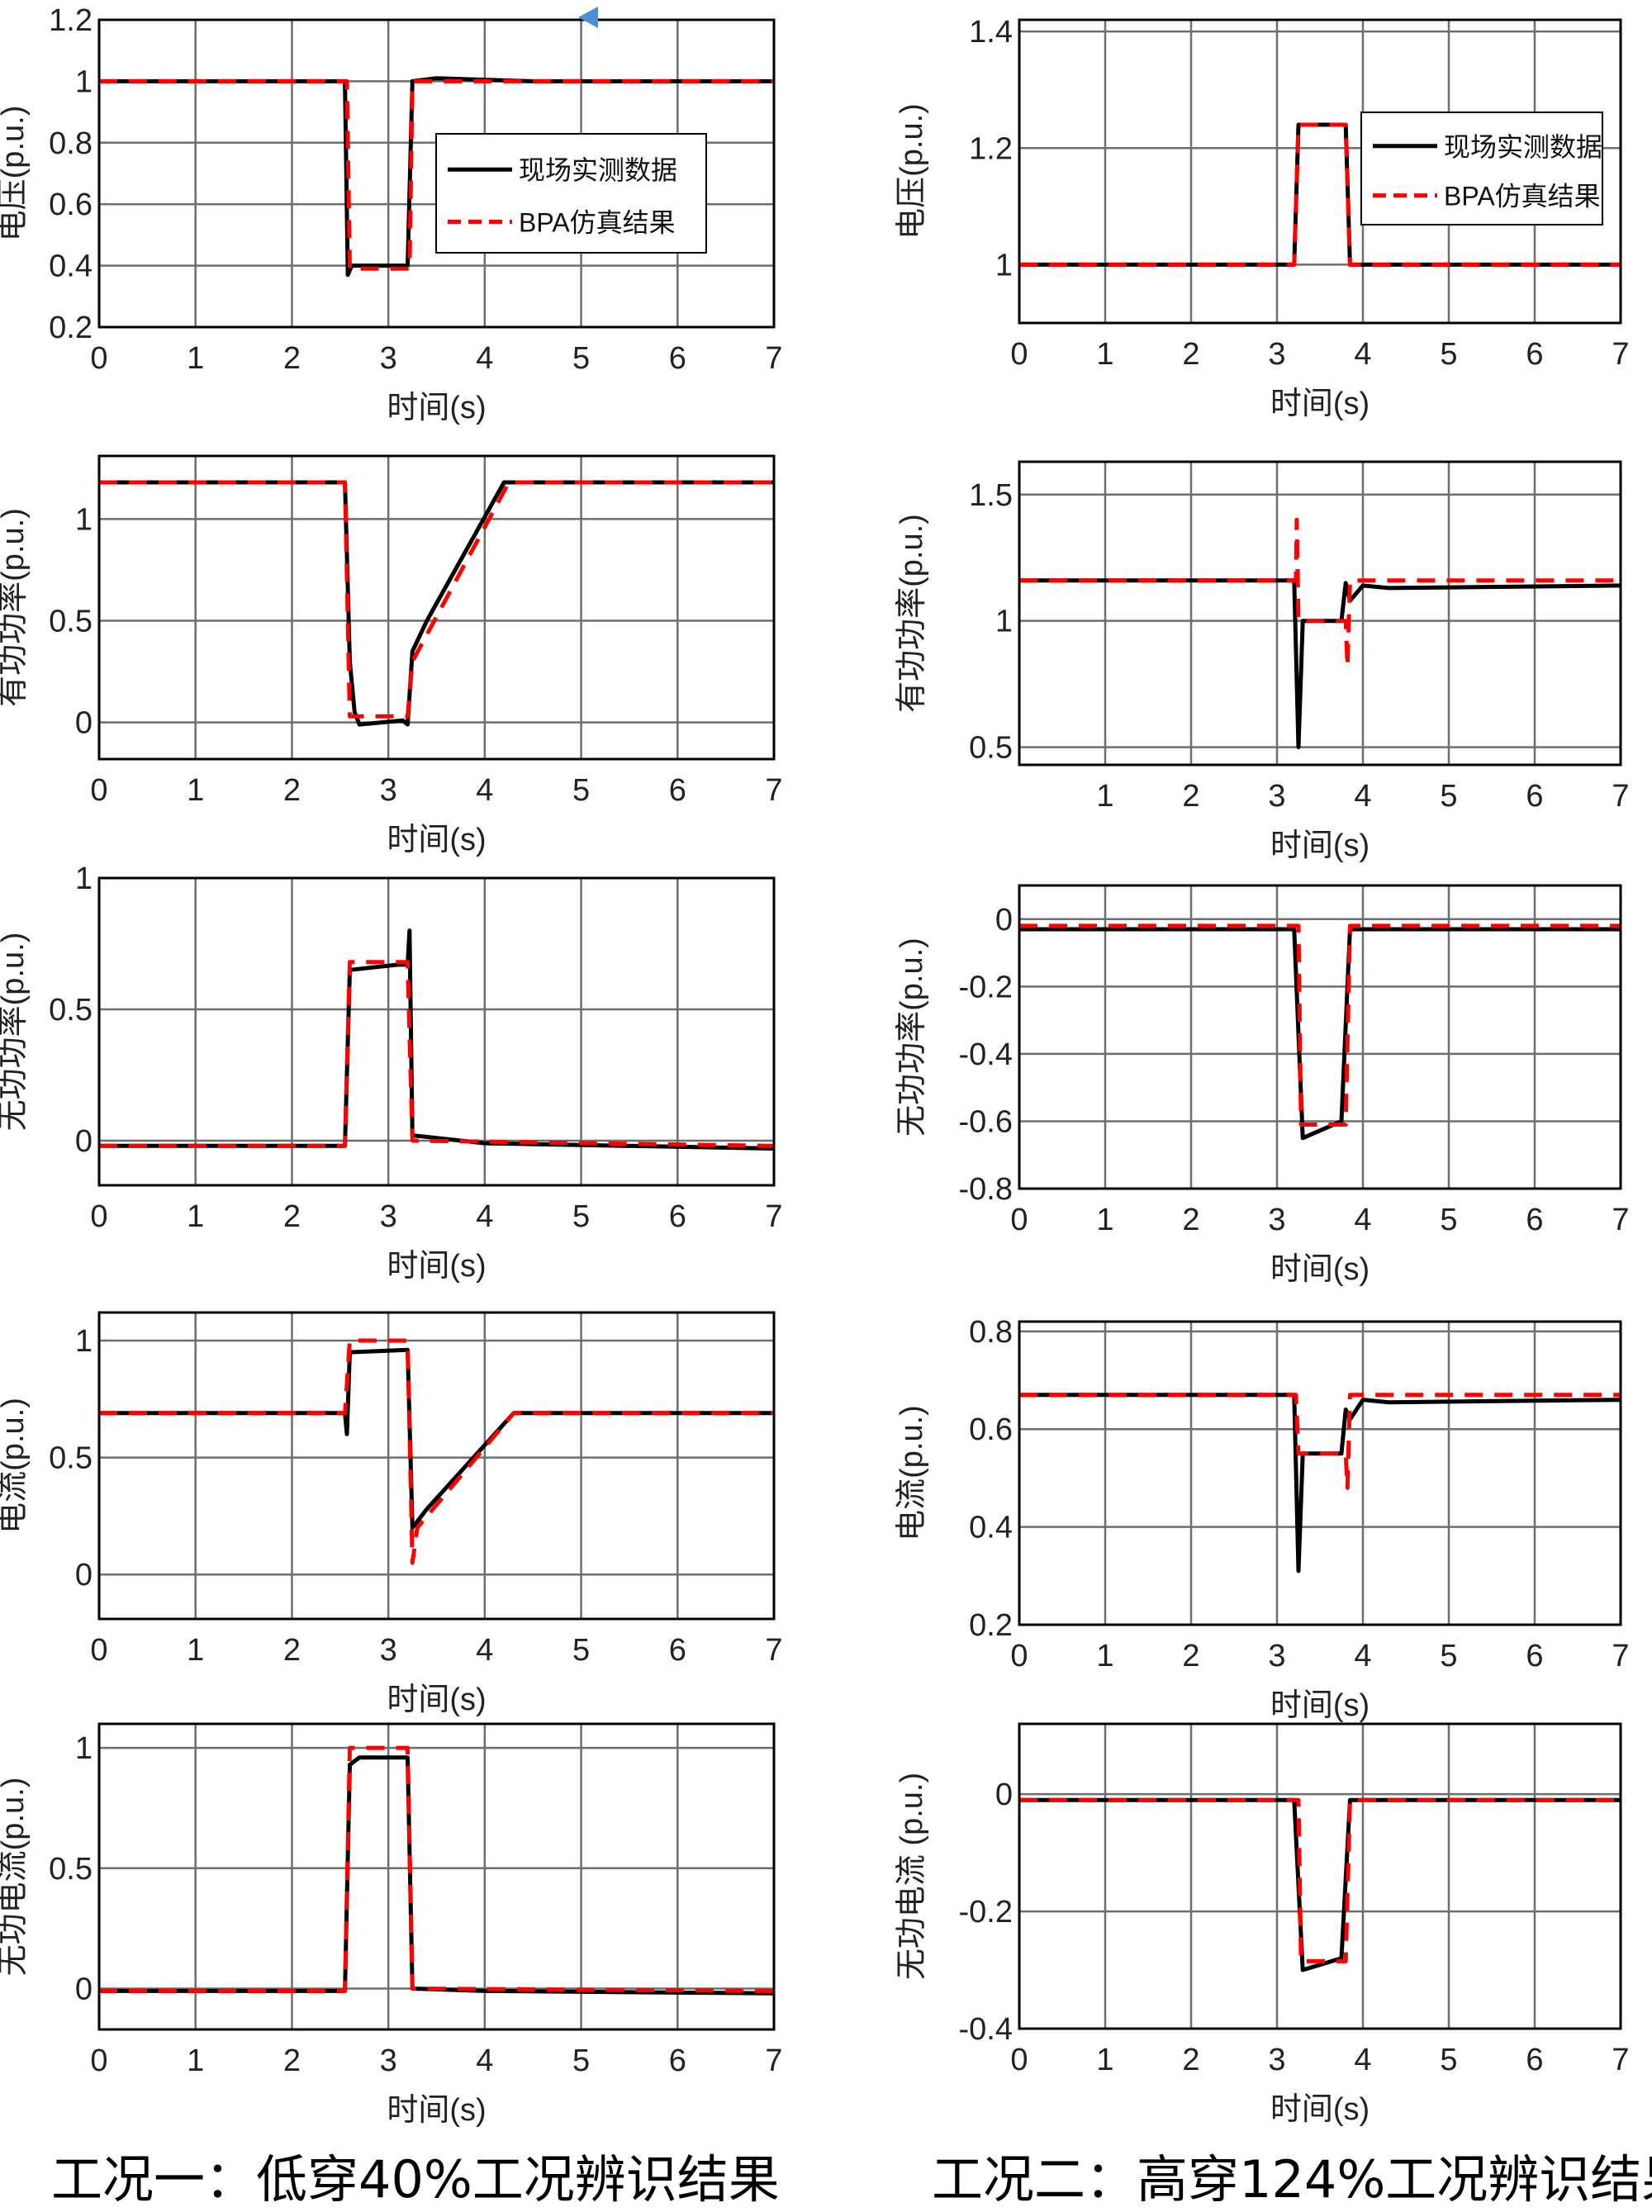 The height and width of the screenshot is (2212, 1652). I want to click on chart-r2: 1 2 3 4 5 6 7 0.5 1 1.5 时间(s) 有功功率(p.u.), so click(1262, 661).